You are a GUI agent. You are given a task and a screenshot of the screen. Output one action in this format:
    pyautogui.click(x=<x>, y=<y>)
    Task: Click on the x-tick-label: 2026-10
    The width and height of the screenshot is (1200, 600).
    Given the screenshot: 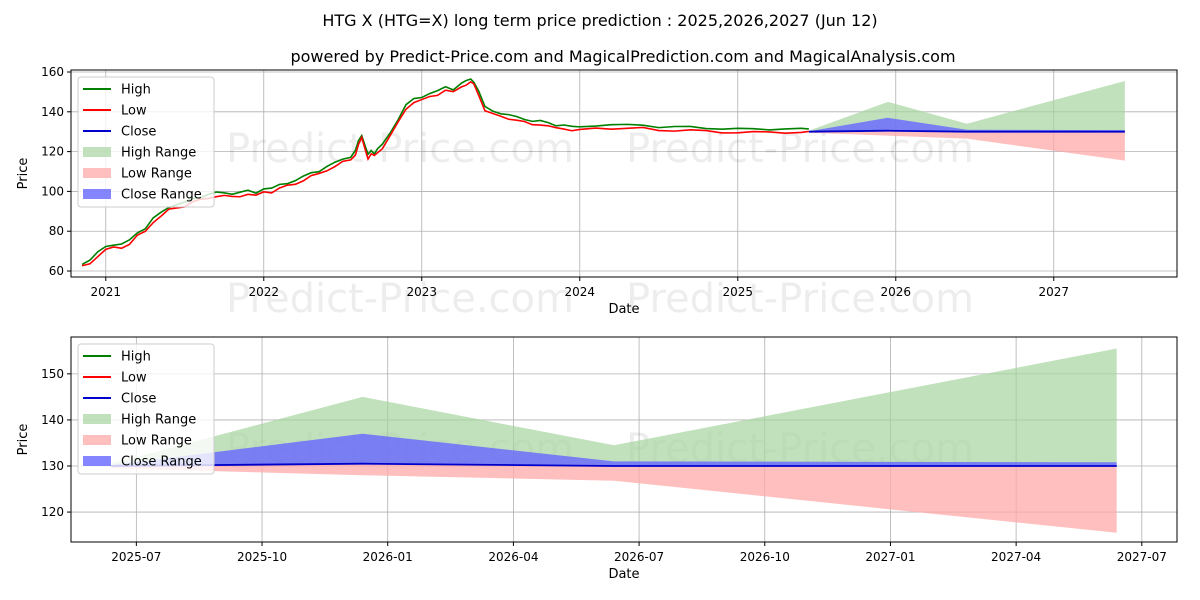 What is the action you would take?
    pyautogui.click(x=765, y=557)
    